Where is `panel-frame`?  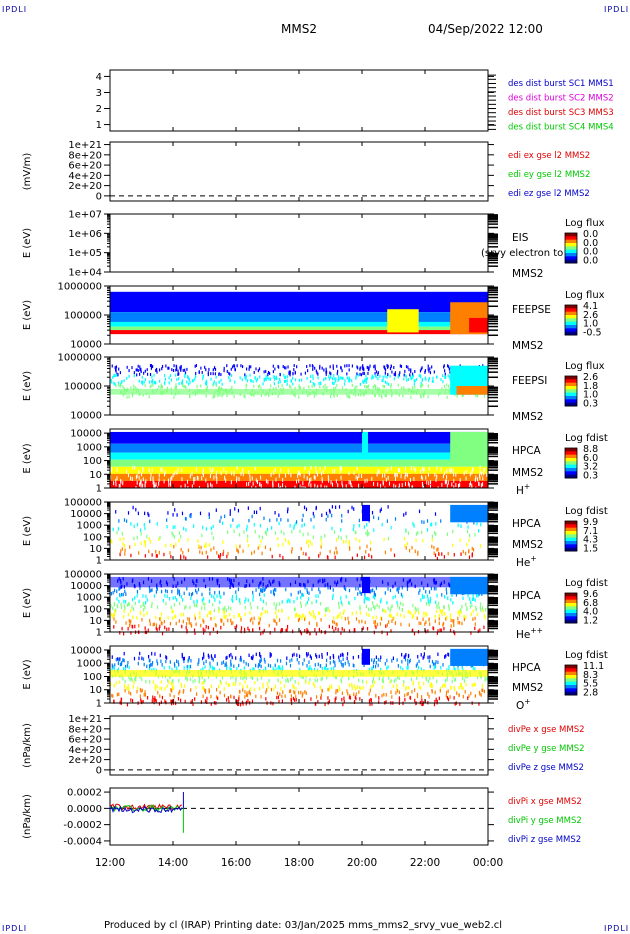 panel-frame is located at coordinates (299, 745).